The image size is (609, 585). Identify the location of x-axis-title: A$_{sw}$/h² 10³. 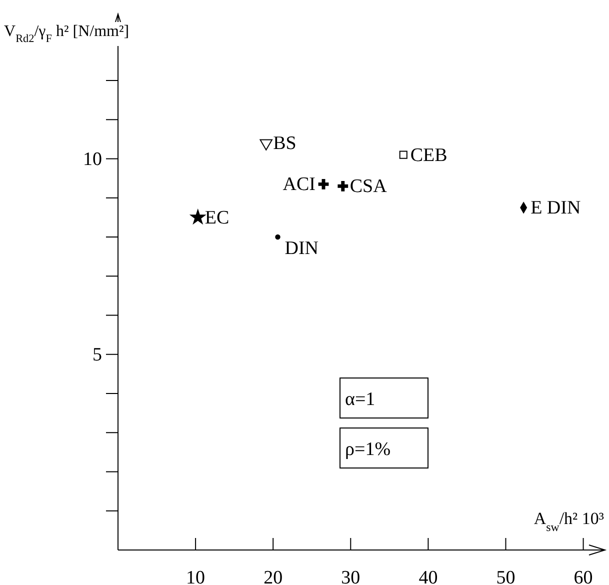
(569, 521).